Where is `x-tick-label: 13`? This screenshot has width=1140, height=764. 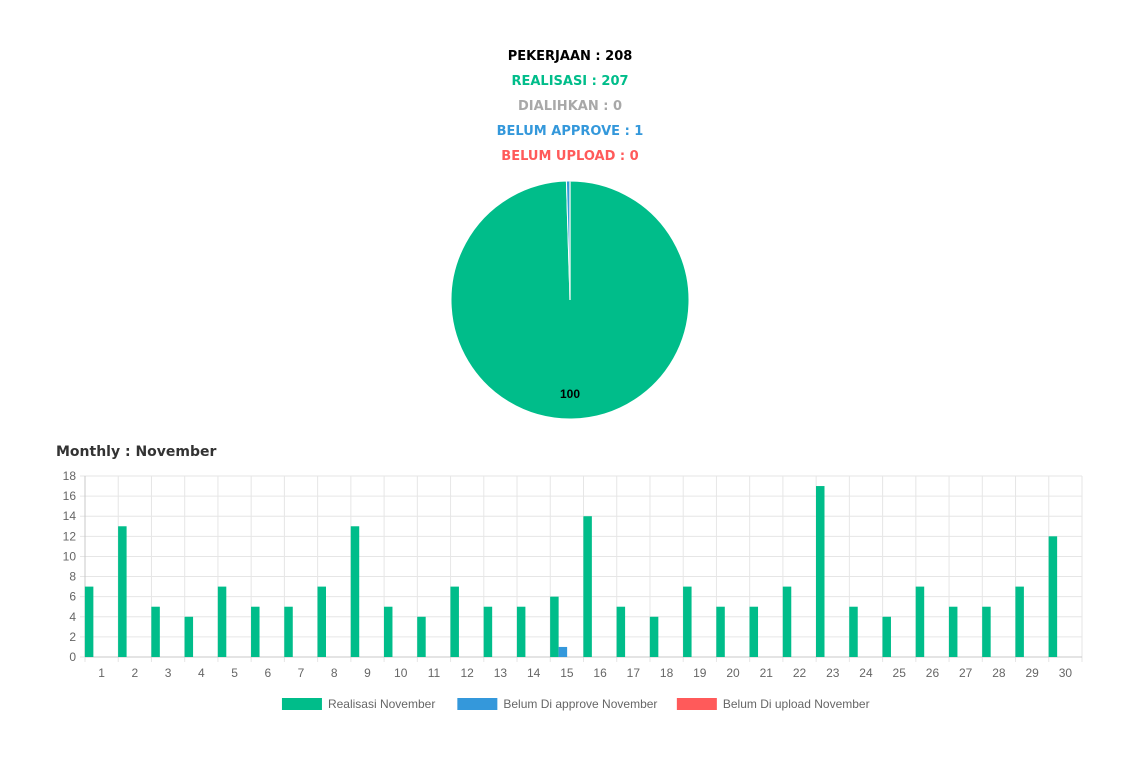
x-tick-label: 13 is located at coordinates (501, 673).